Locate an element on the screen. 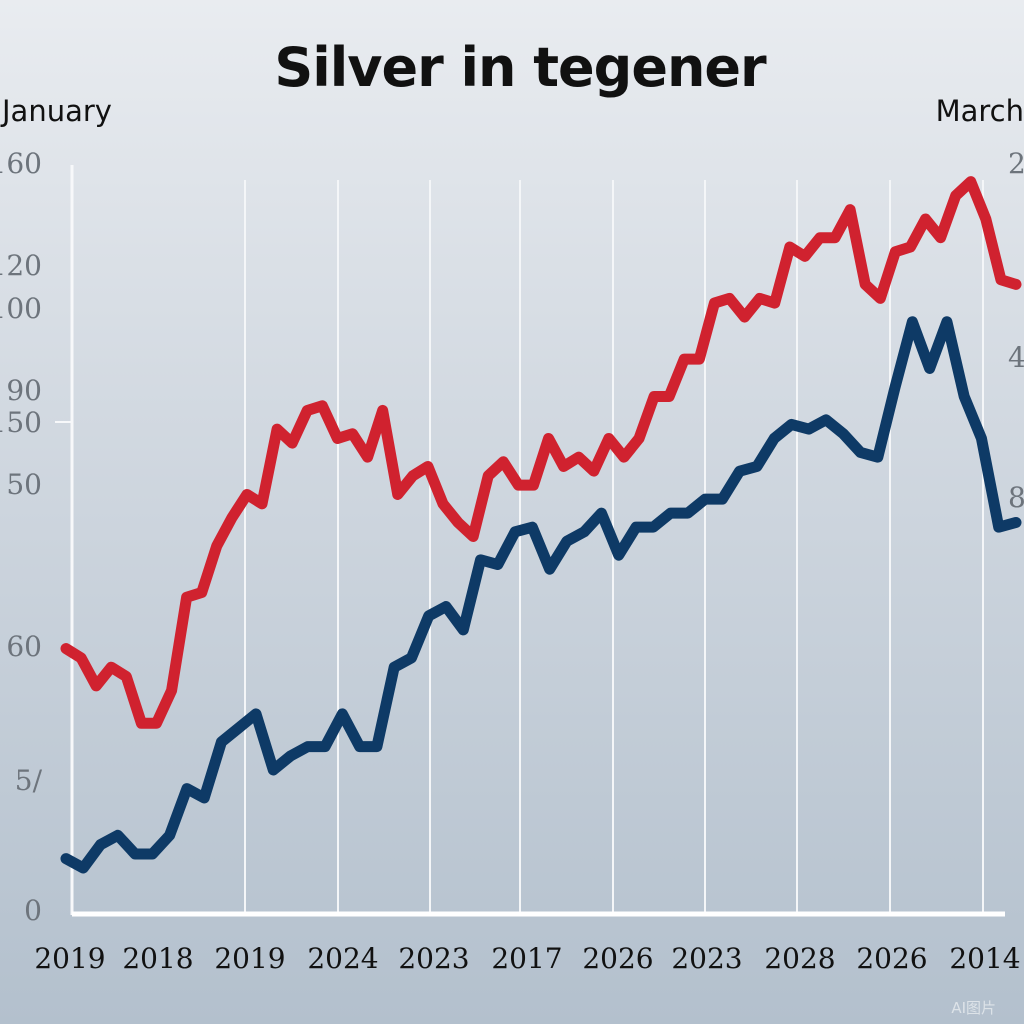 The width and height of the screenshot is (1024, 1024). left-axis-label: January is located at coordinates (57, 111).